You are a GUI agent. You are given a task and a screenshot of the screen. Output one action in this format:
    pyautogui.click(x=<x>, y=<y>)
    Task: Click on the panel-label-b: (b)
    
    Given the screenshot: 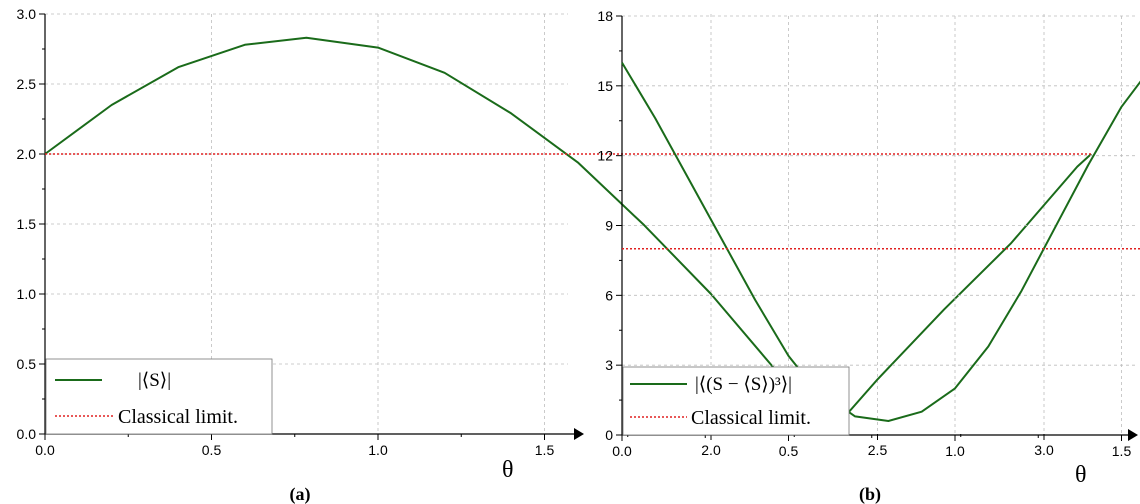 What is the action you would take?
    pyautogui.click(x=870, y=494)
    